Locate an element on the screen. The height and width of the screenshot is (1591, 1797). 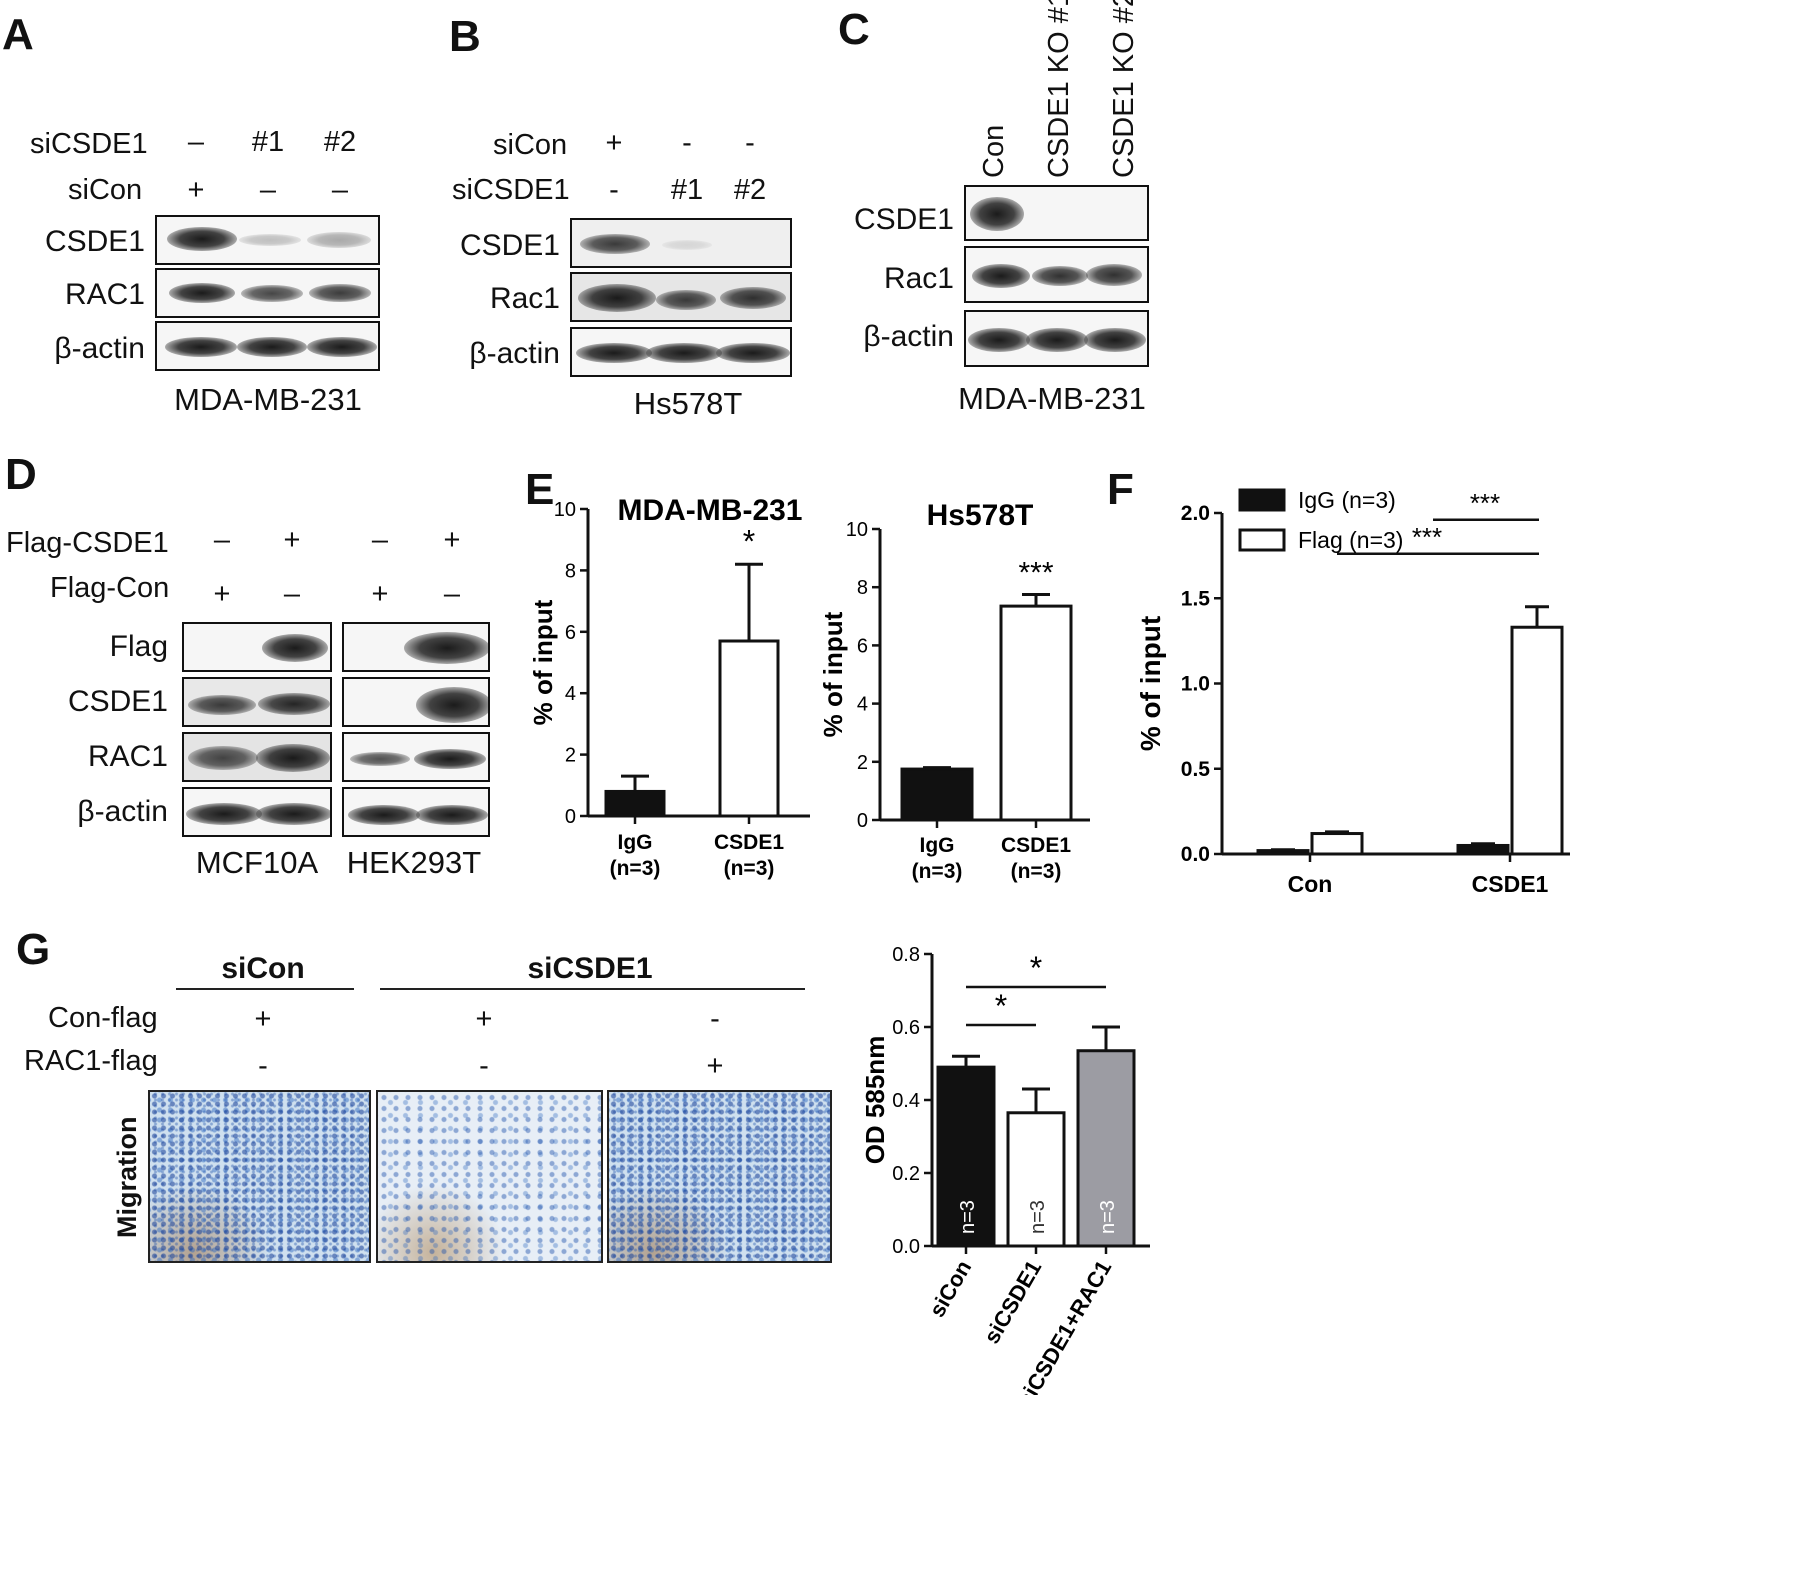
blot-rac1-hek293t is located at coordinates (416, 757).